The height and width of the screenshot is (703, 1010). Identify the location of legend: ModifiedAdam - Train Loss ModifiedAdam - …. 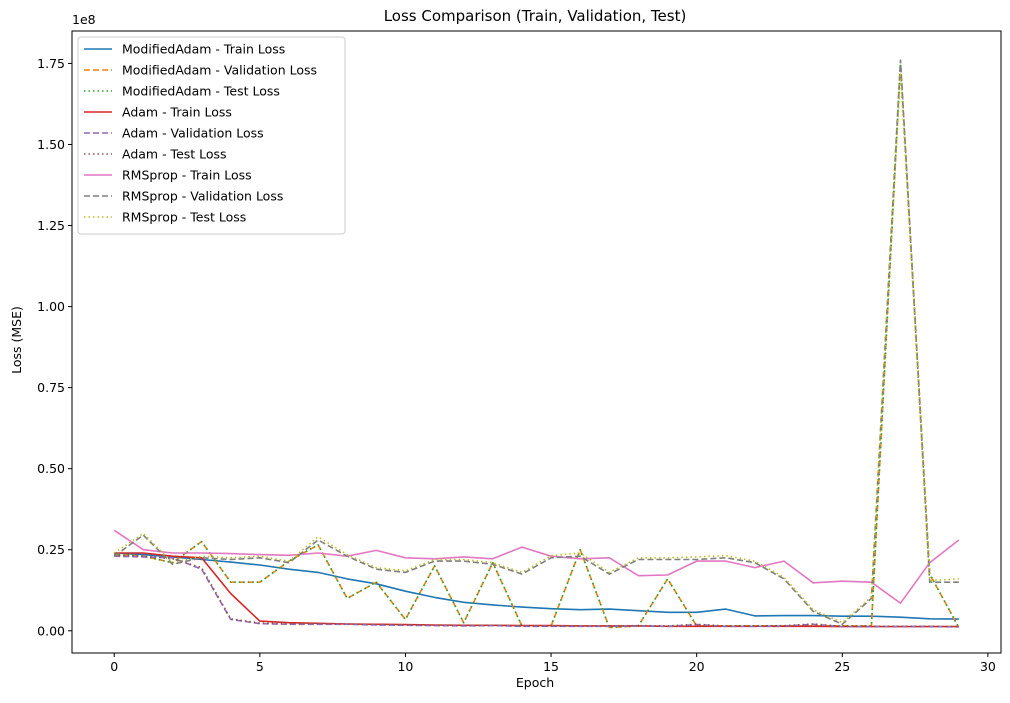
(211, 135).